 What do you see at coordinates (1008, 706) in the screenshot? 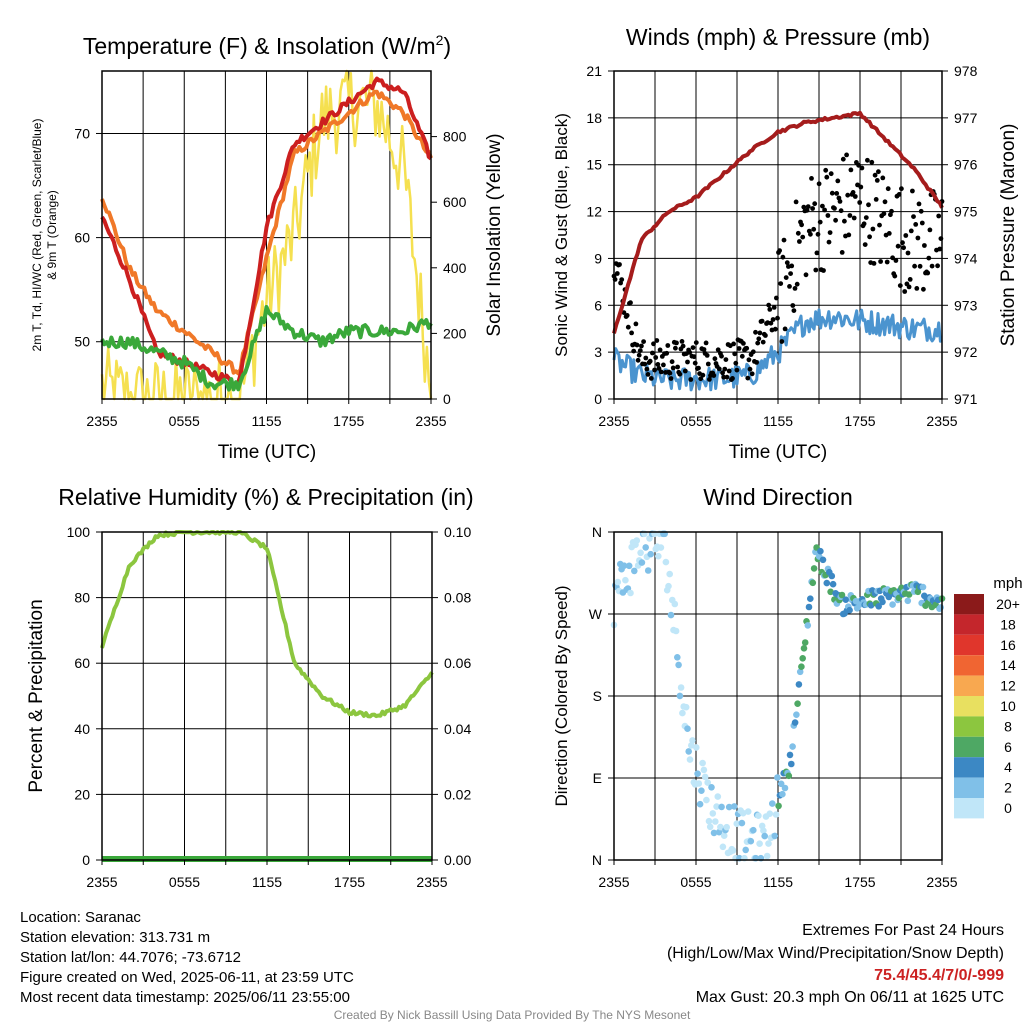
I see `legend-label: 10` at bounding box center [1008, 706].